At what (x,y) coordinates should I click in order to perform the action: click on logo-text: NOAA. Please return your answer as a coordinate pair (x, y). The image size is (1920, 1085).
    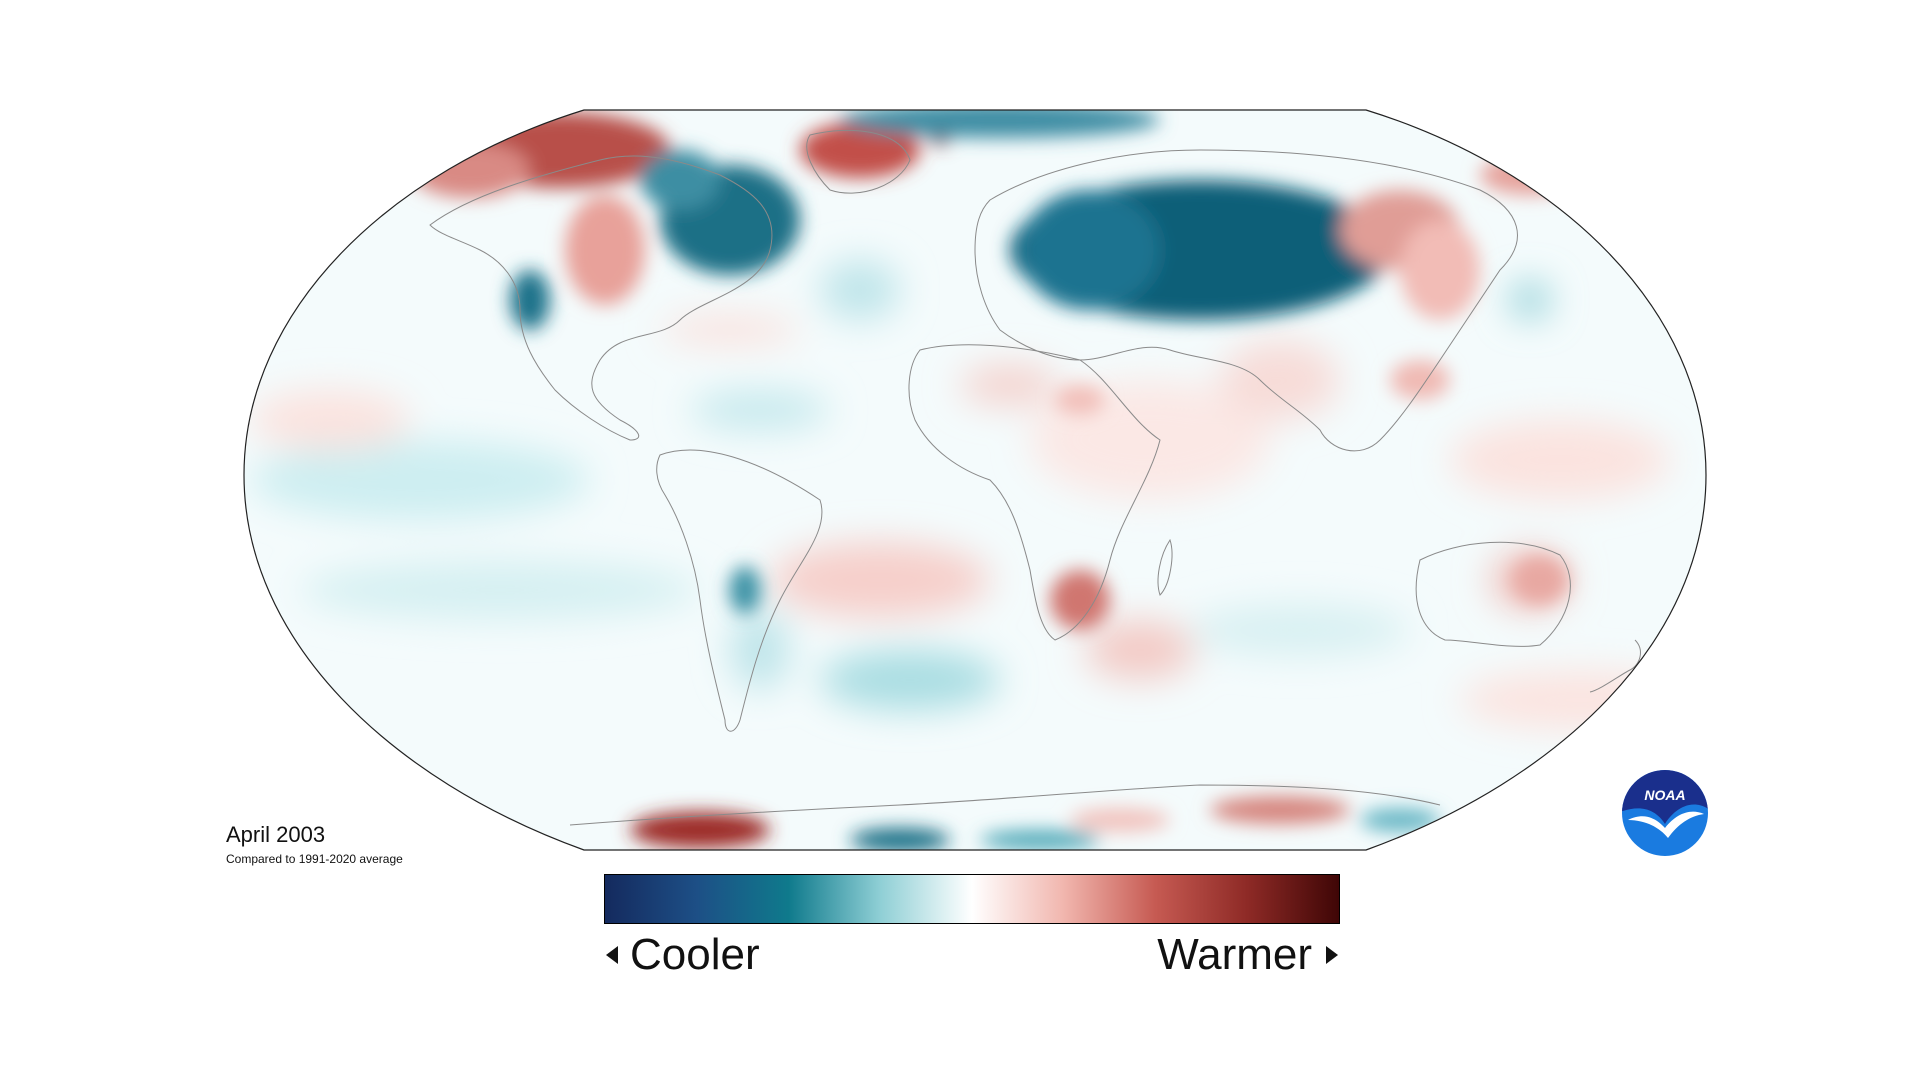
    Looking at the image, I should click on (1664, 795).